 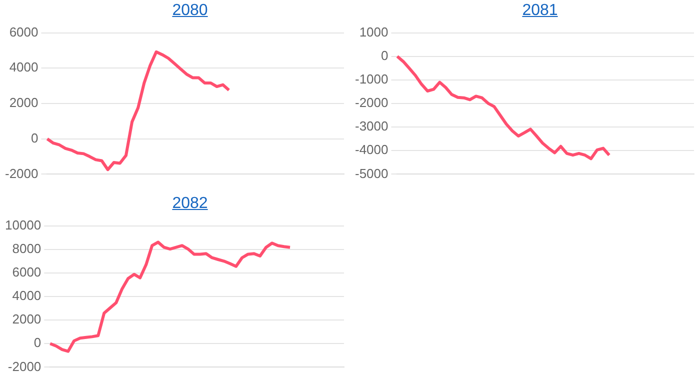 What do you see at coordinates (27, 248) in the screenshot?
I see `y-tick-label: 8000` at bounding box center [27, 248].